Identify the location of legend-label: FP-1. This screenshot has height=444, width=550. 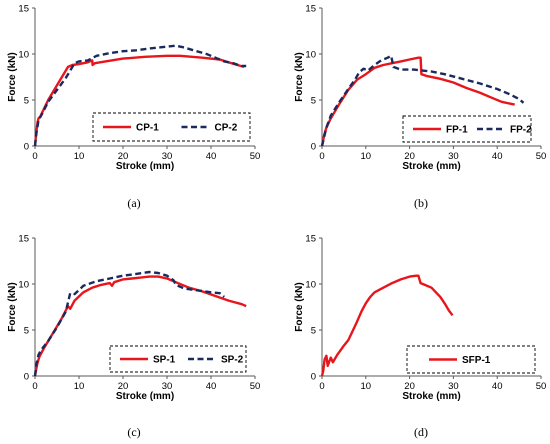
(457, 130).